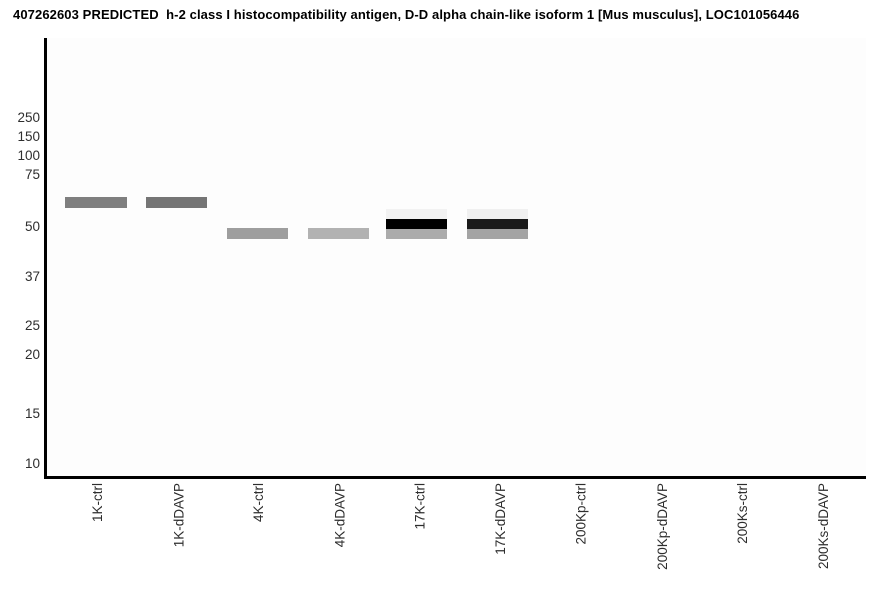  What do you see at coordinates (823, 526) in the screenshot?
I see `x-tick-label: 200Ks-dDAVP` at bounding box center [823, 526].